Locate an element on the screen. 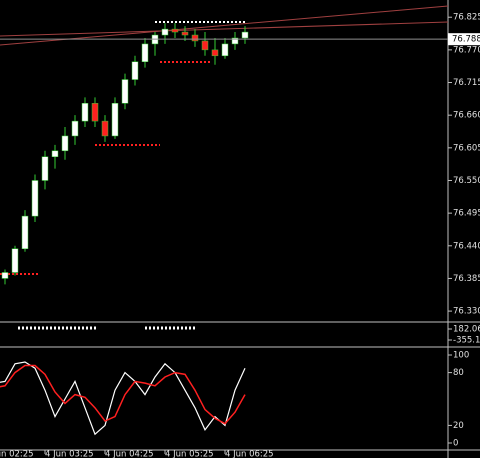 Image resolution: width=480 pixels, height=458 pixels. x-tick-label: 4 Jun 02:25 is located at coordinates (17, 454).